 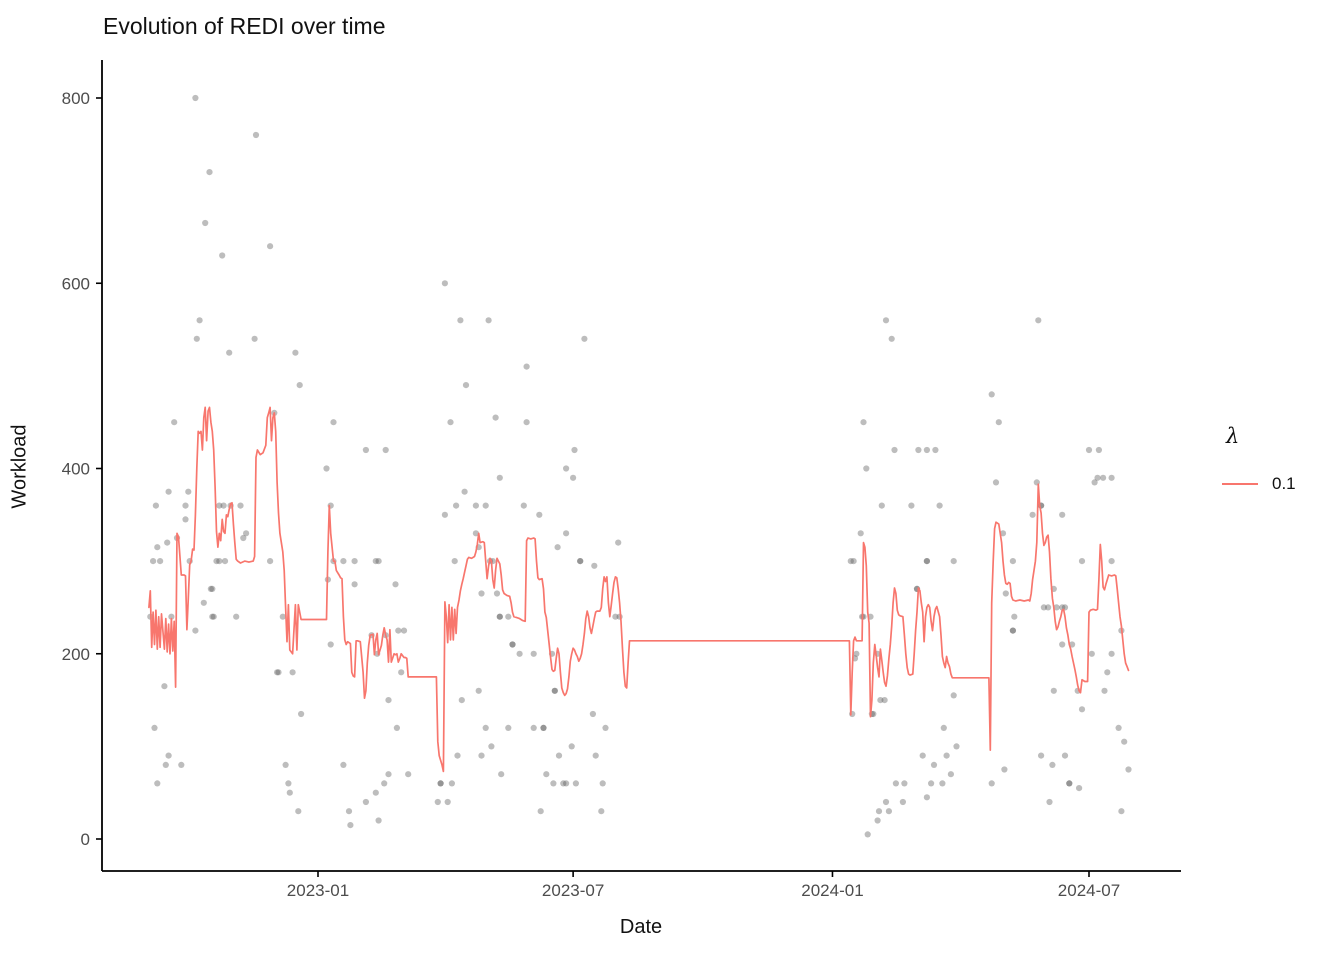 I want to click on legend-item: 0.1, so click(x=1259, y=484).